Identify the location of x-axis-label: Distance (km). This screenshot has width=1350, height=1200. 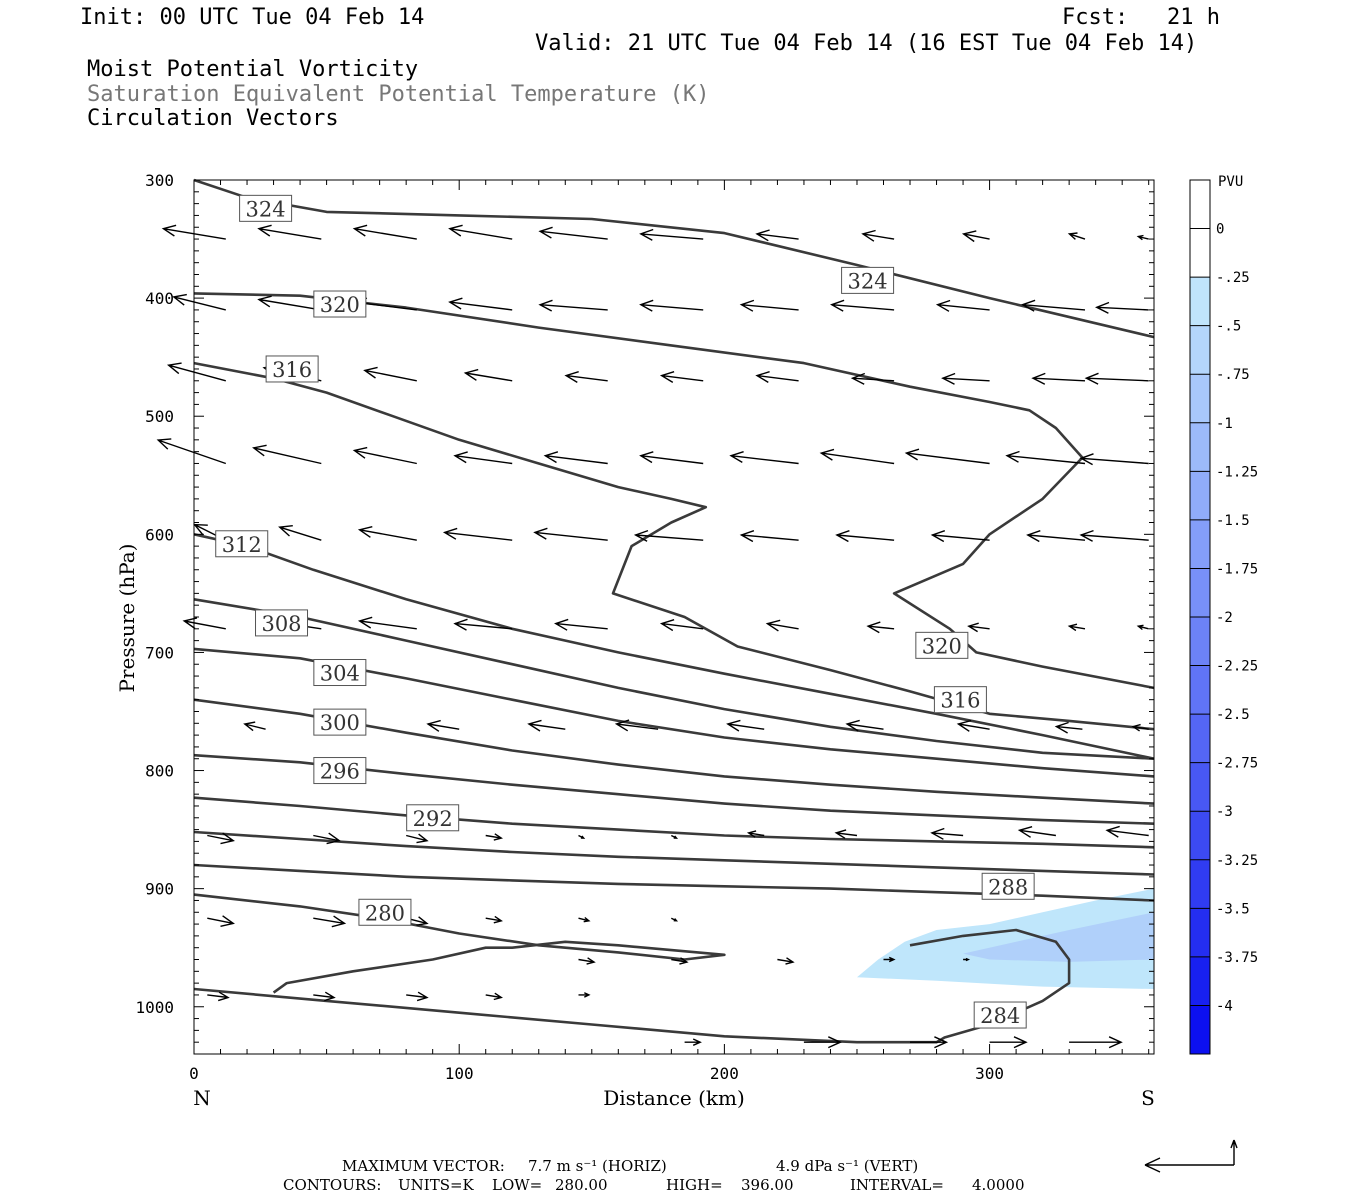
(674, 1098).